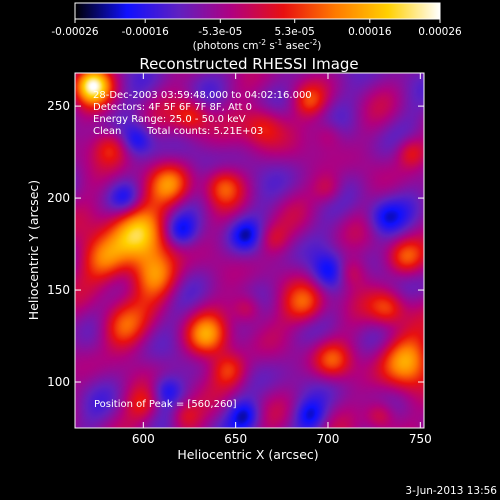 This screenshot has width=500, height=500. Describe the element at coordinates (165, 404) in the screenshot. I see `annotation-peak: Position of Peak = [560,260]` at that location.